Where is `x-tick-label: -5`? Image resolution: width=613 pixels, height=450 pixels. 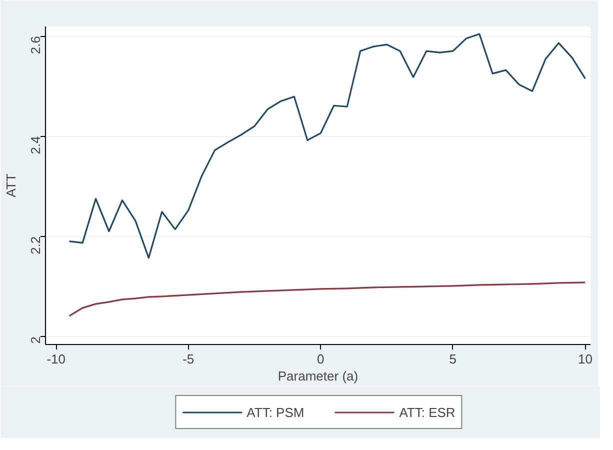 x-tick-label: -5 is located at coordinates (188, 359).